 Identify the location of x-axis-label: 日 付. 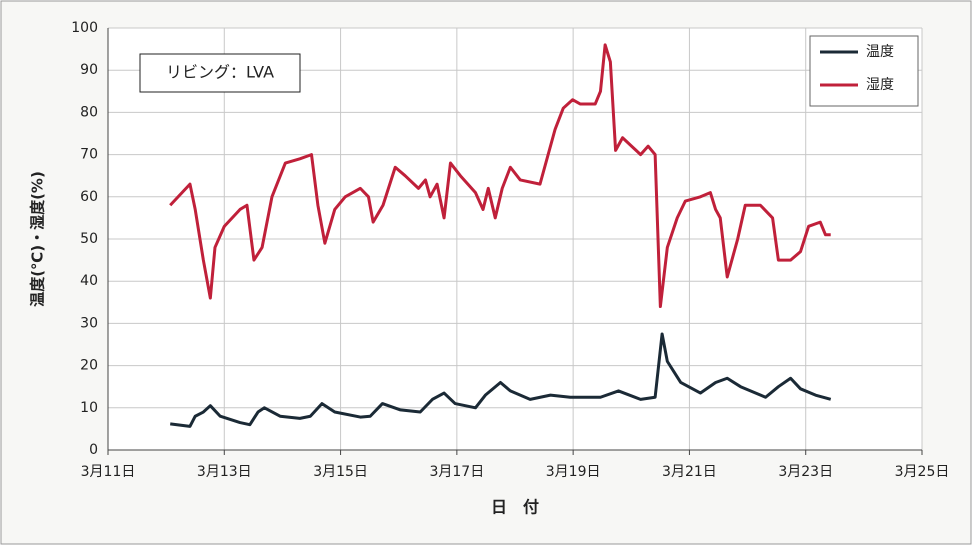
(515, 507).